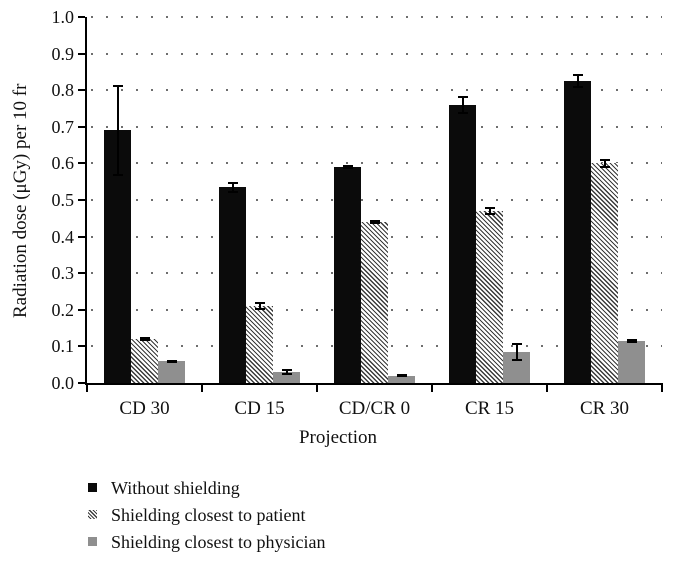  What do you see at coordinates (374, 408) in the screenshot?
I see `x-category-label: CD/CR 0` at bounding box center [374, 408].